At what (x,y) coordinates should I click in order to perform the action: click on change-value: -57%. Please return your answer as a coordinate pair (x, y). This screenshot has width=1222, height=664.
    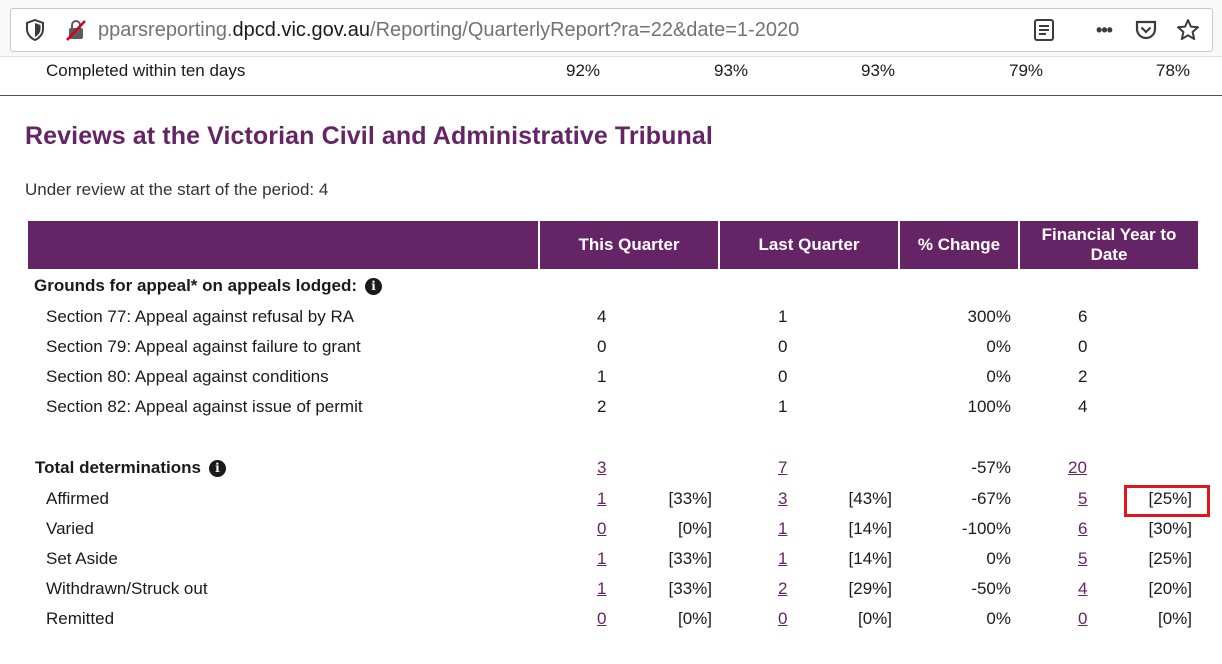
    Looking at the image, I should click on (991, 467).